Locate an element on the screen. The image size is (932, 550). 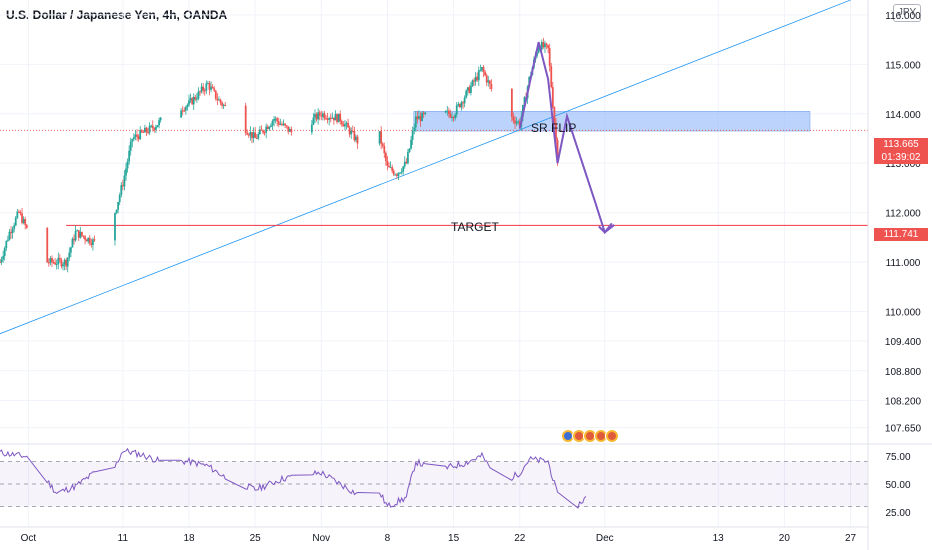
time-tick: 20 is located at coordinates (785, 538).